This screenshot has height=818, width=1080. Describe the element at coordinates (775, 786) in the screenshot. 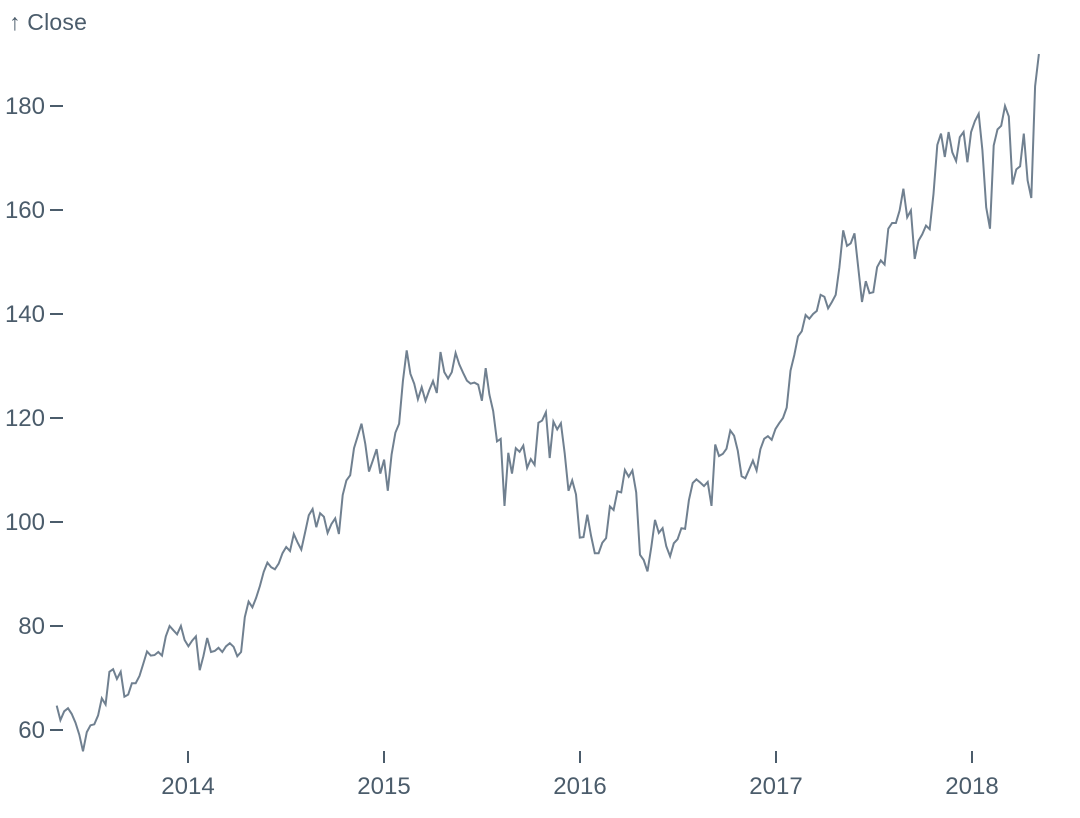

I see `x-tick-label: 2017` at that location.